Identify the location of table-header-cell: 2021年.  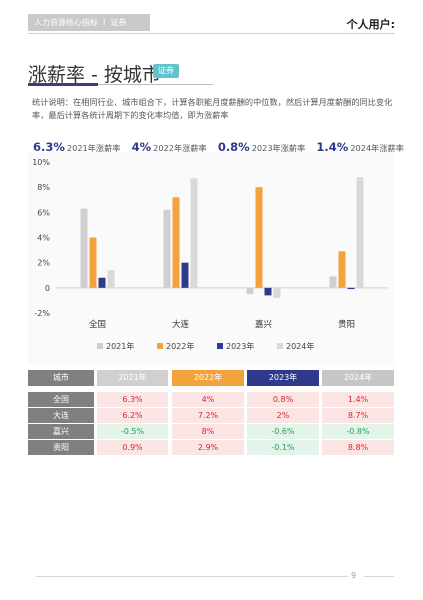
(132, 378).